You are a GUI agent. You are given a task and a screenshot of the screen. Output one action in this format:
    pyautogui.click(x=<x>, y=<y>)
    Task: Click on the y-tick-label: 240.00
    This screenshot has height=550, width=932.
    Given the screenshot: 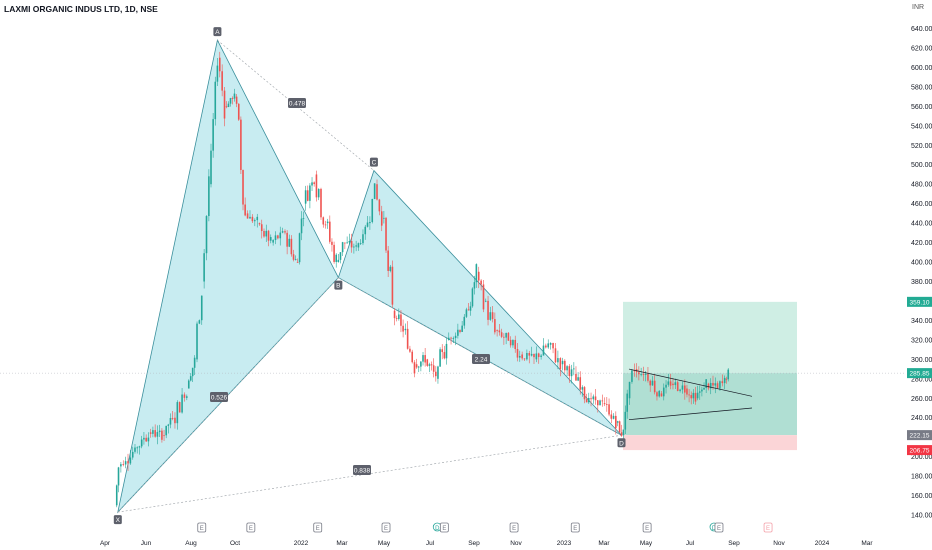 What is the action you would take?
    pyautogui.click(x=921, y=418)
    